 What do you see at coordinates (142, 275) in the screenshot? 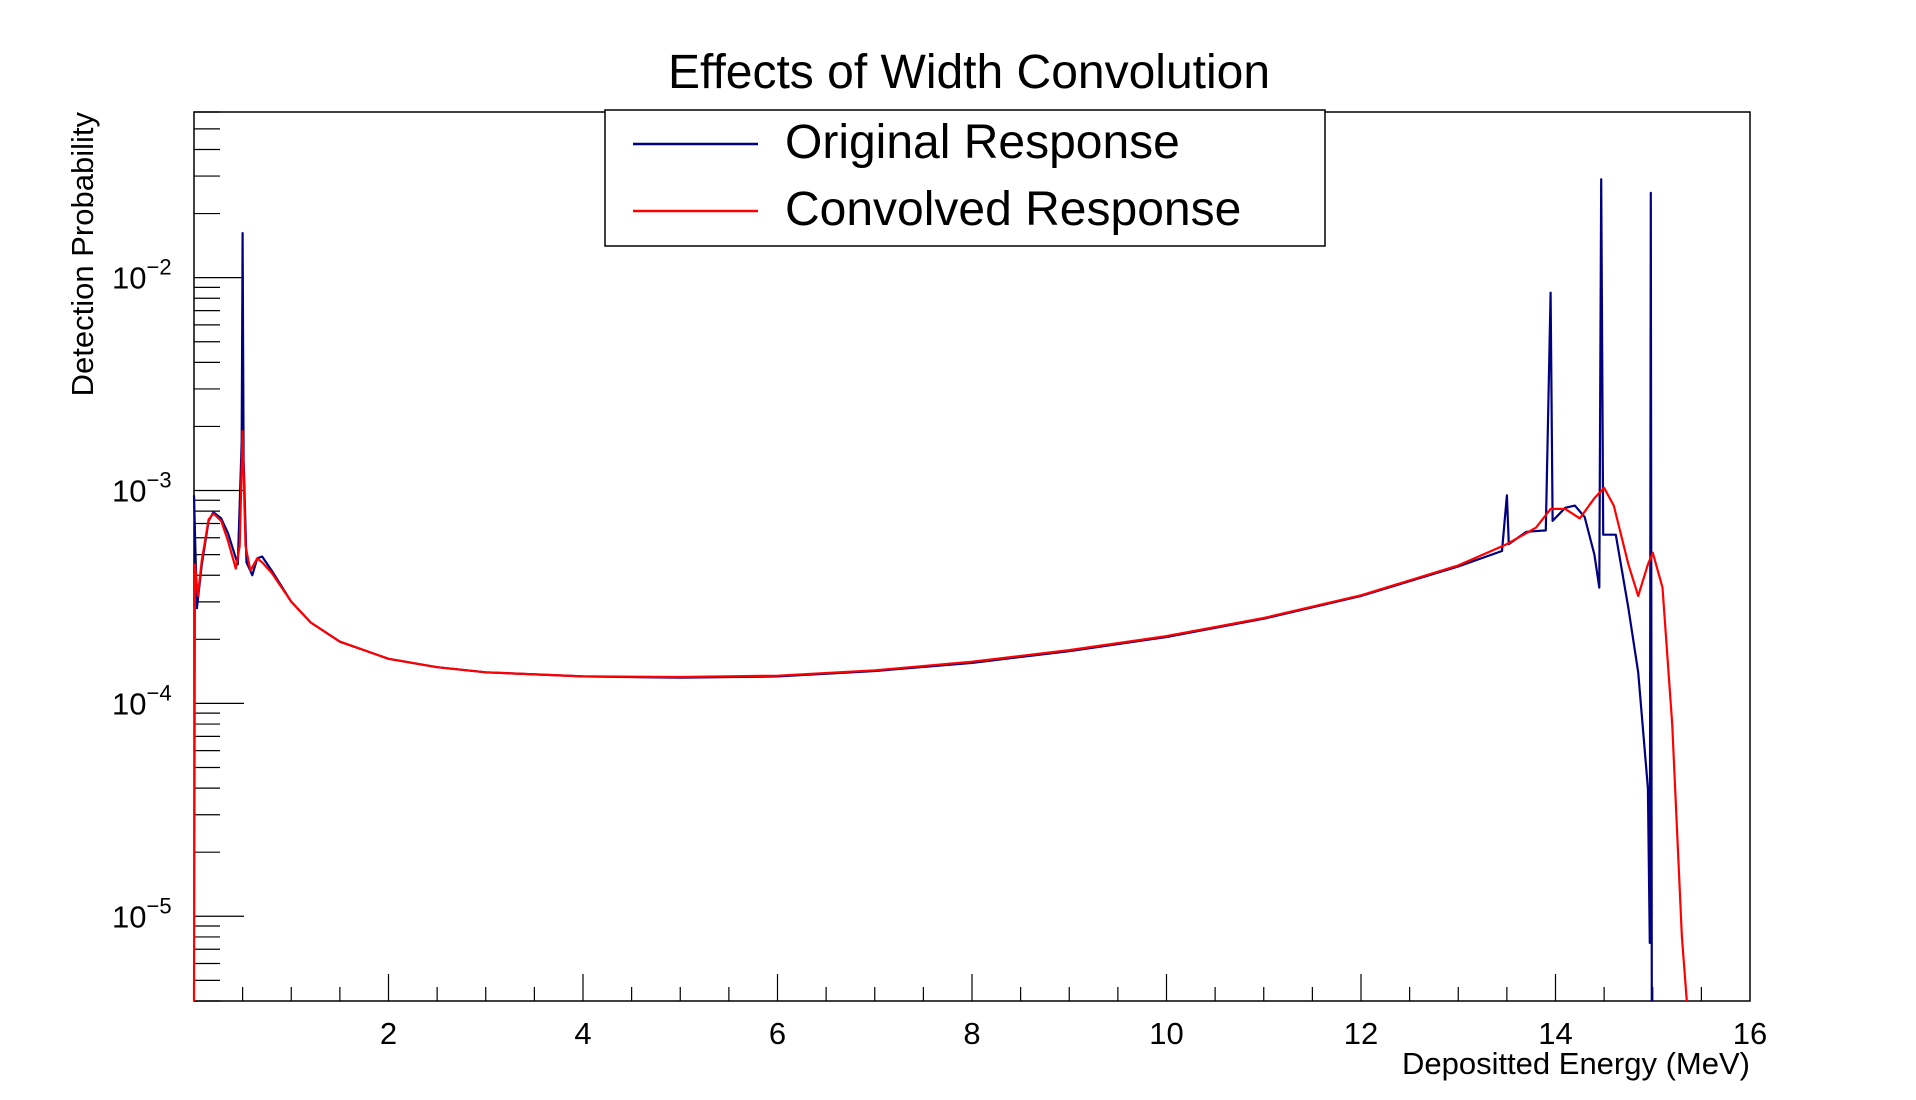
I see `y-tick-label: 10⁻²` at bounding box center [142, 275].